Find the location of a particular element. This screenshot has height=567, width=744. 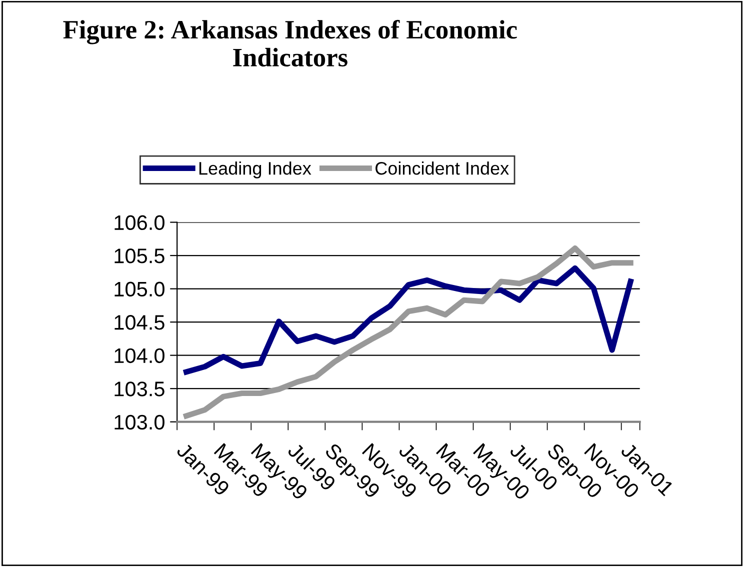

y-tick-label: 103.0 is located at coordinates (139, 422).